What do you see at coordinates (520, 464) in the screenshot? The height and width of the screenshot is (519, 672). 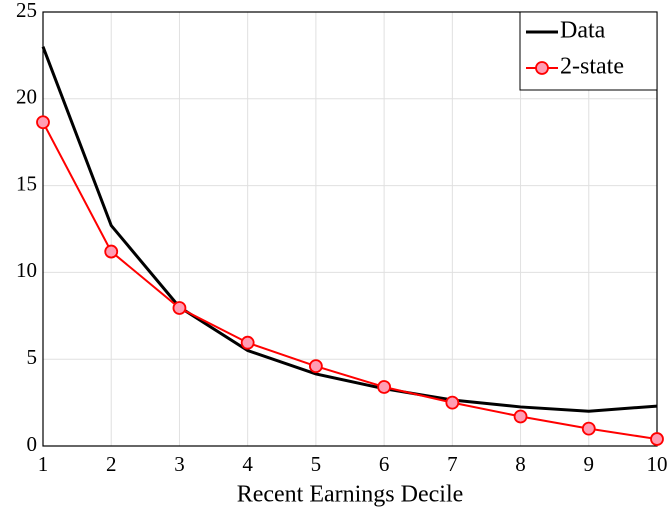 I see `x-tick-label: 8` at bounding box center [520, 464].